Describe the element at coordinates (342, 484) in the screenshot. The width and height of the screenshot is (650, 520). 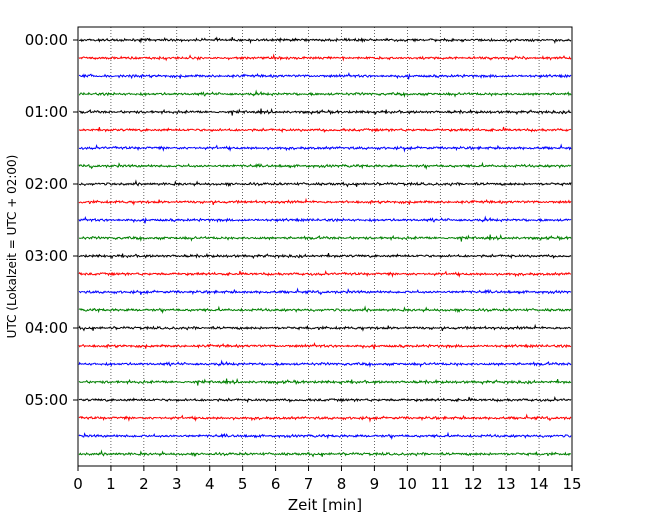
I see `x-tick-label: 8` at that location.